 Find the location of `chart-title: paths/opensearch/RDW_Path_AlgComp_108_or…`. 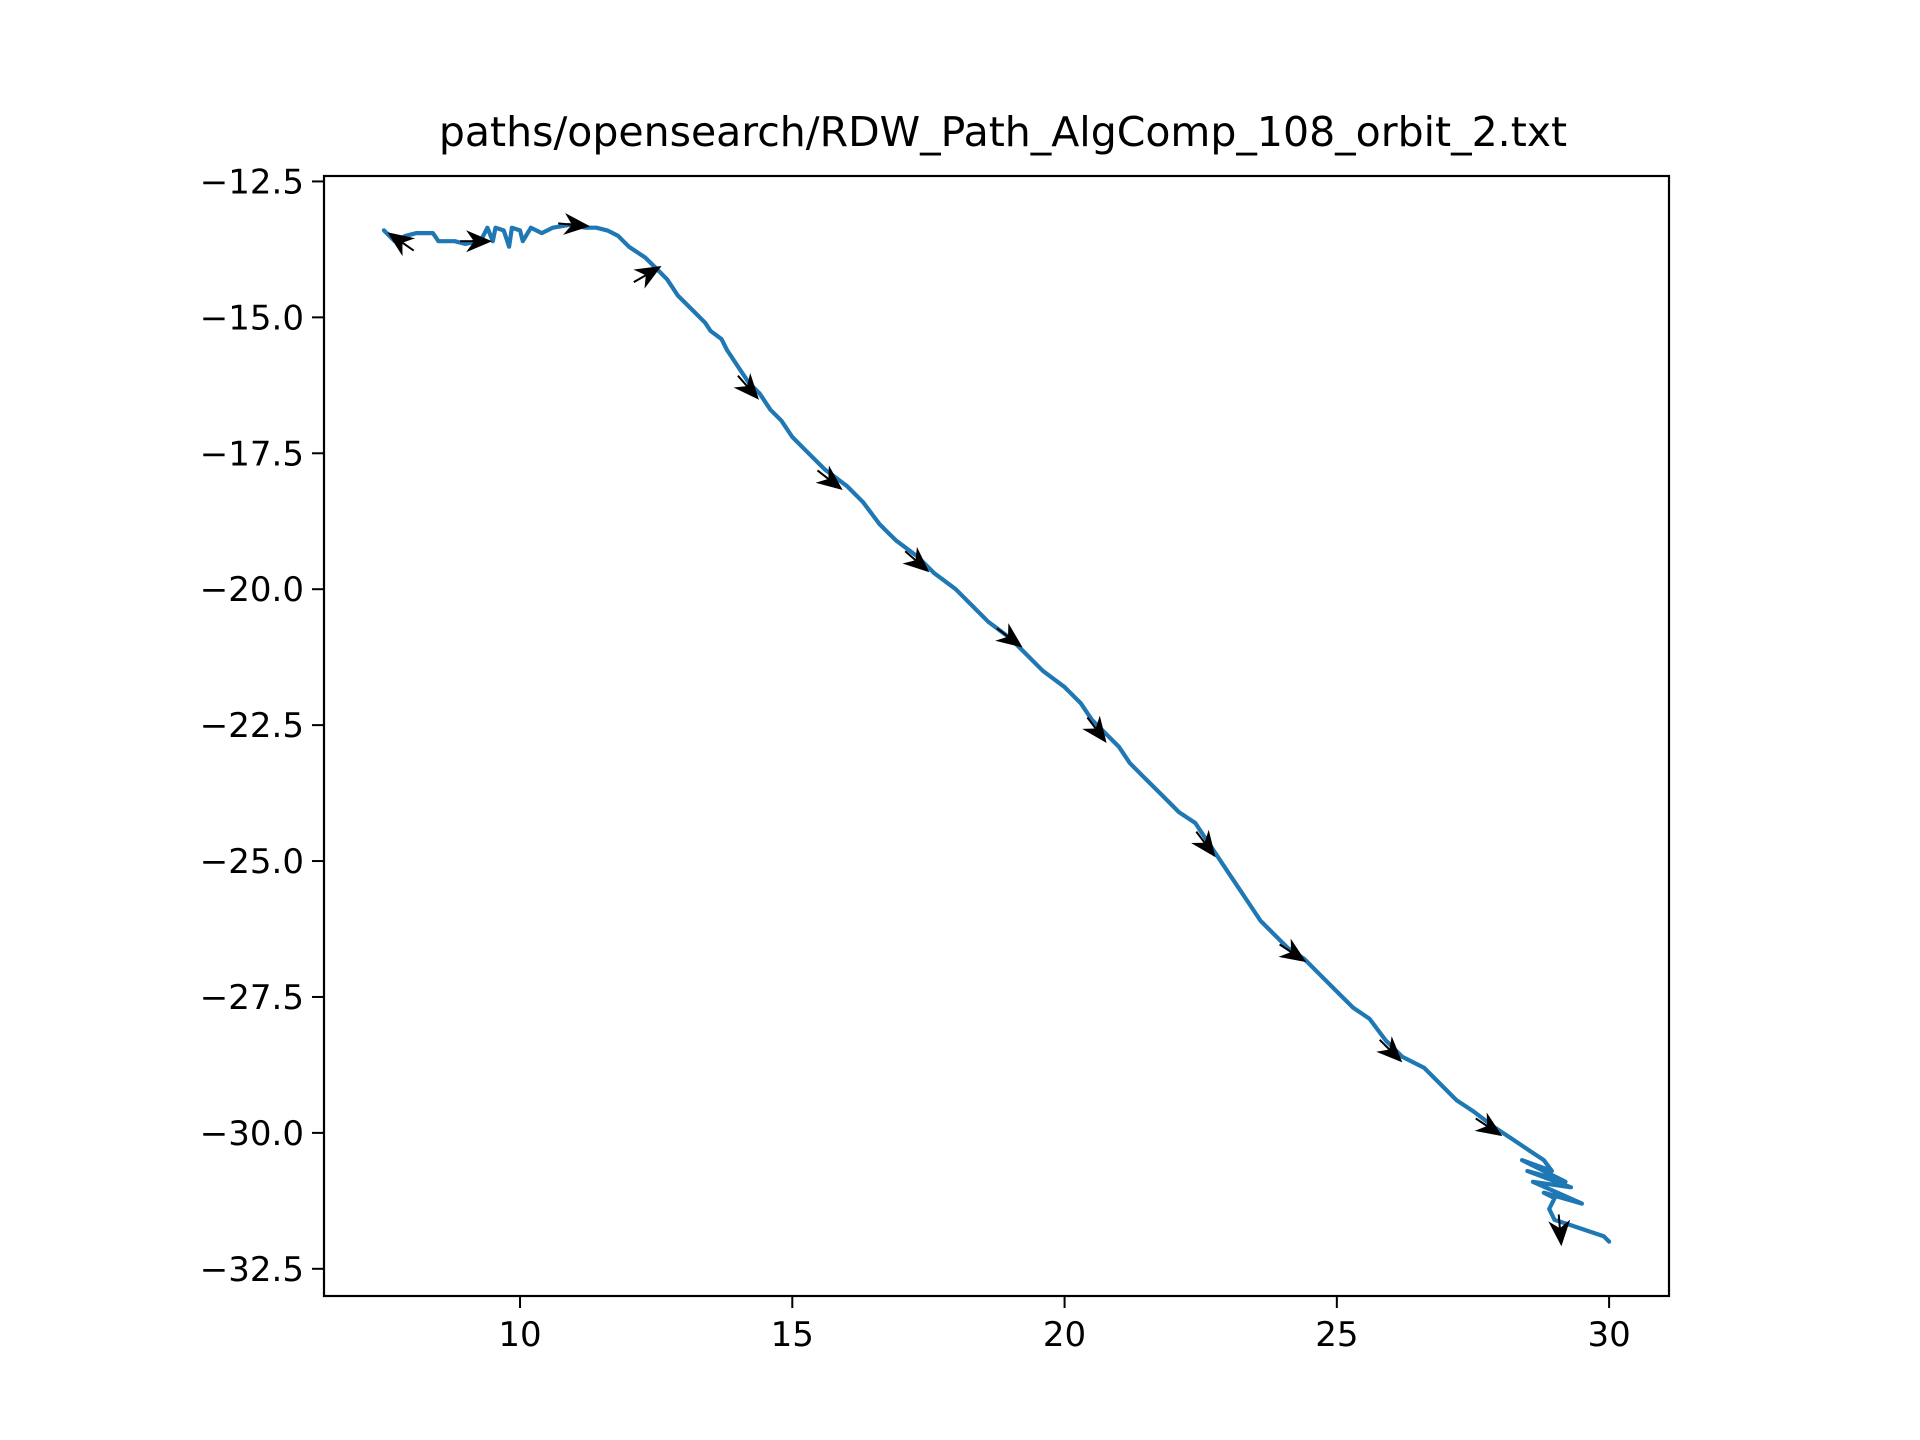

chart-title: paths/opensearch/RDW_Path_AlgComp_108_or… is located at coordinates (1003, 132).